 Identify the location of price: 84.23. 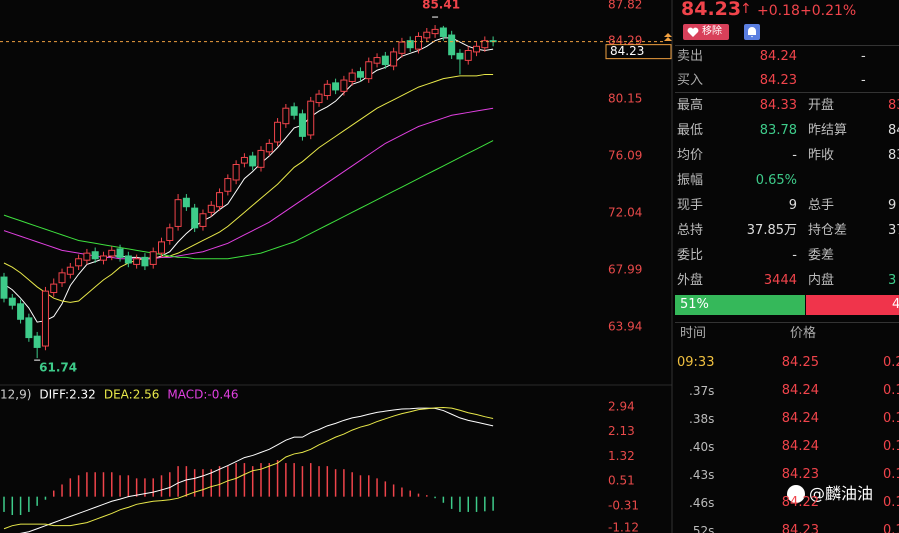
(711, 10).